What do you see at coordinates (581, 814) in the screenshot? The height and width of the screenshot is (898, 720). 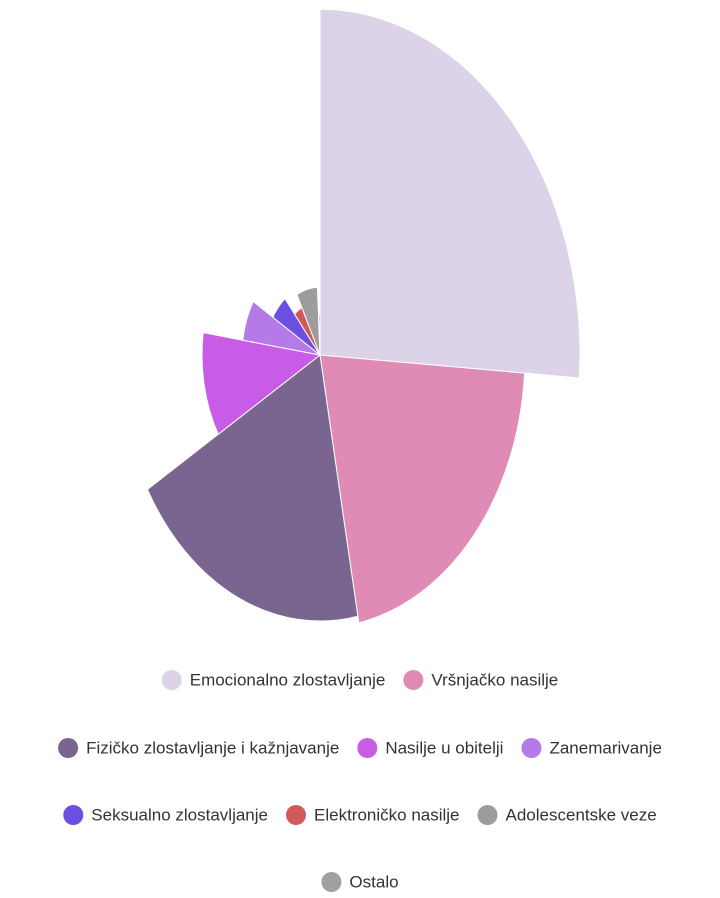 I see `legend-label: Adolescentske veze` at bounding box center [581, 814].